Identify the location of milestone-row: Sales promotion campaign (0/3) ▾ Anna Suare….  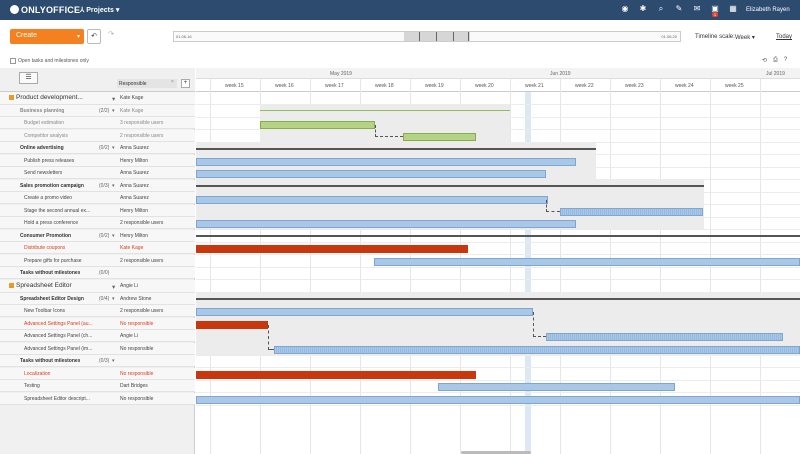
(97, 186).